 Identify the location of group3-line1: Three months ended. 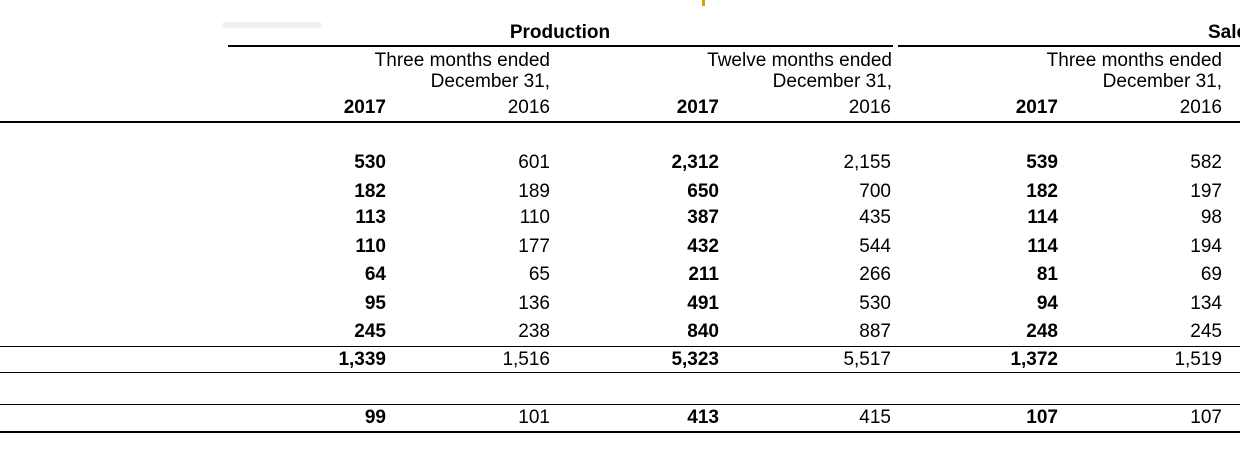
(1134, 60).